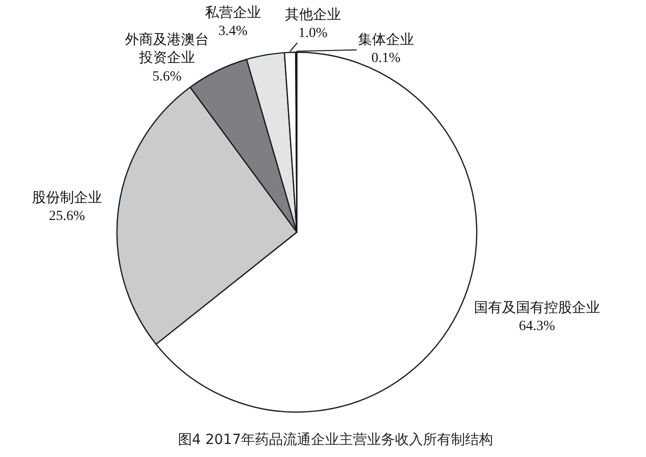  What do you see at coordinates (233, 13) in the screenshot?
I see `slice-label: 私营企业` at bounding box center [233, 13].